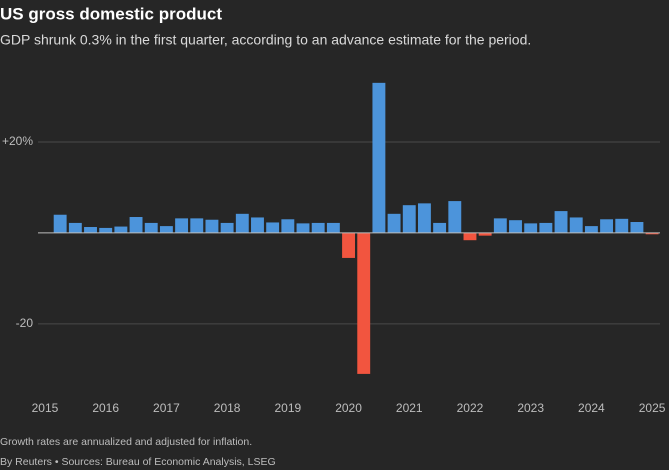 Image resolution: width=669 pixels, height=470 pixels. I want to click on y-tick-label: +20%, so click(17, 141).